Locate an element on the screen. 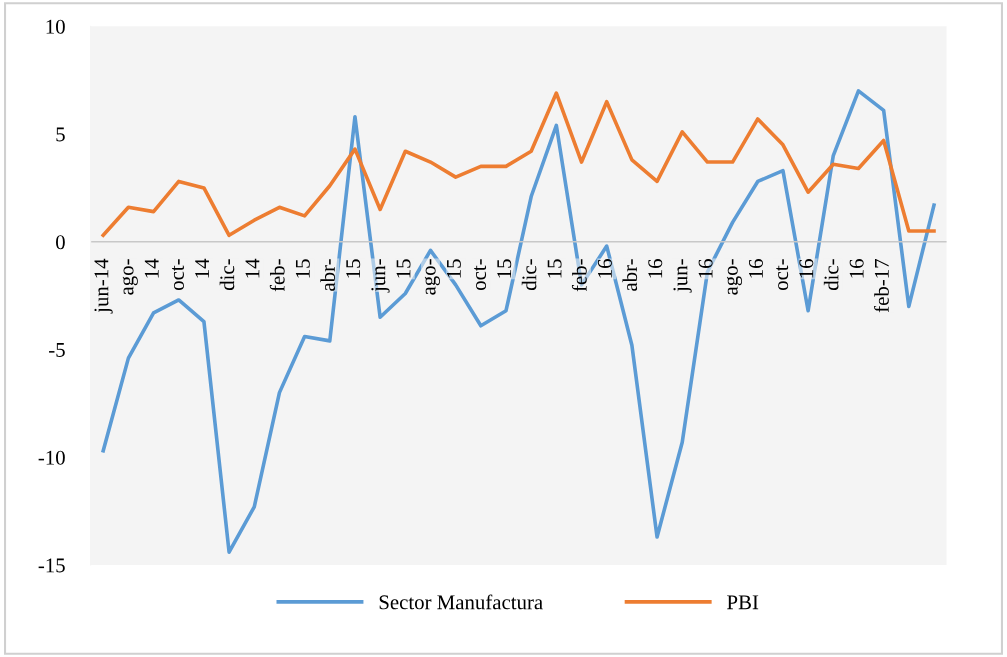  y-tick-label: -15 is located at coordinates (51, 565).